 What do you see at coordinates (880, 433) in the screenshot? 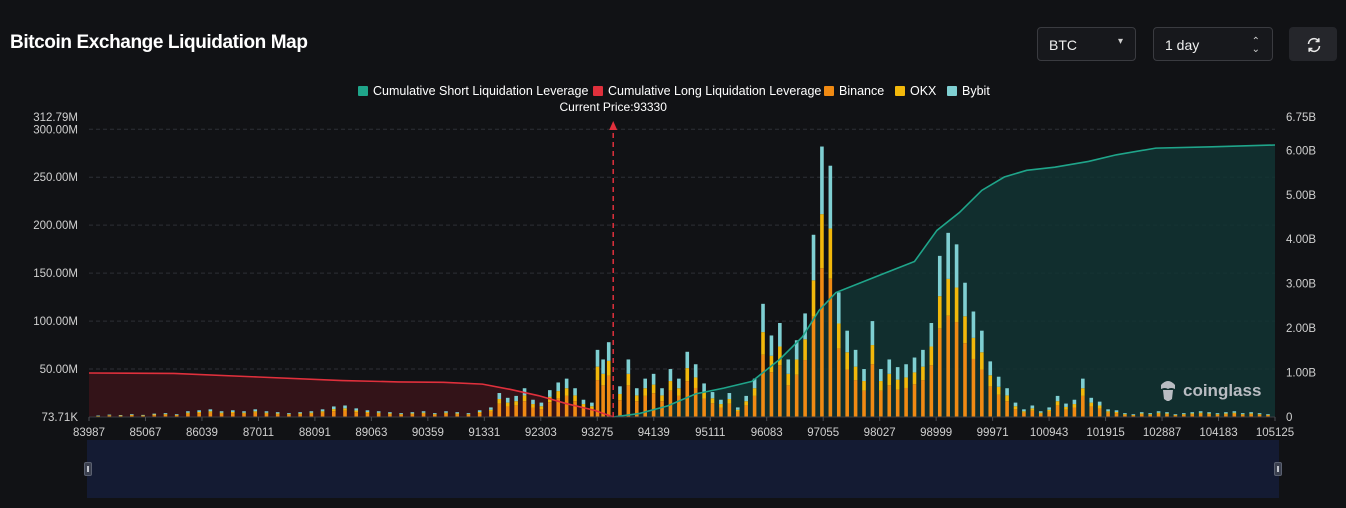
I see `x-tick-label: 98027` at bounding box center [880, 433].